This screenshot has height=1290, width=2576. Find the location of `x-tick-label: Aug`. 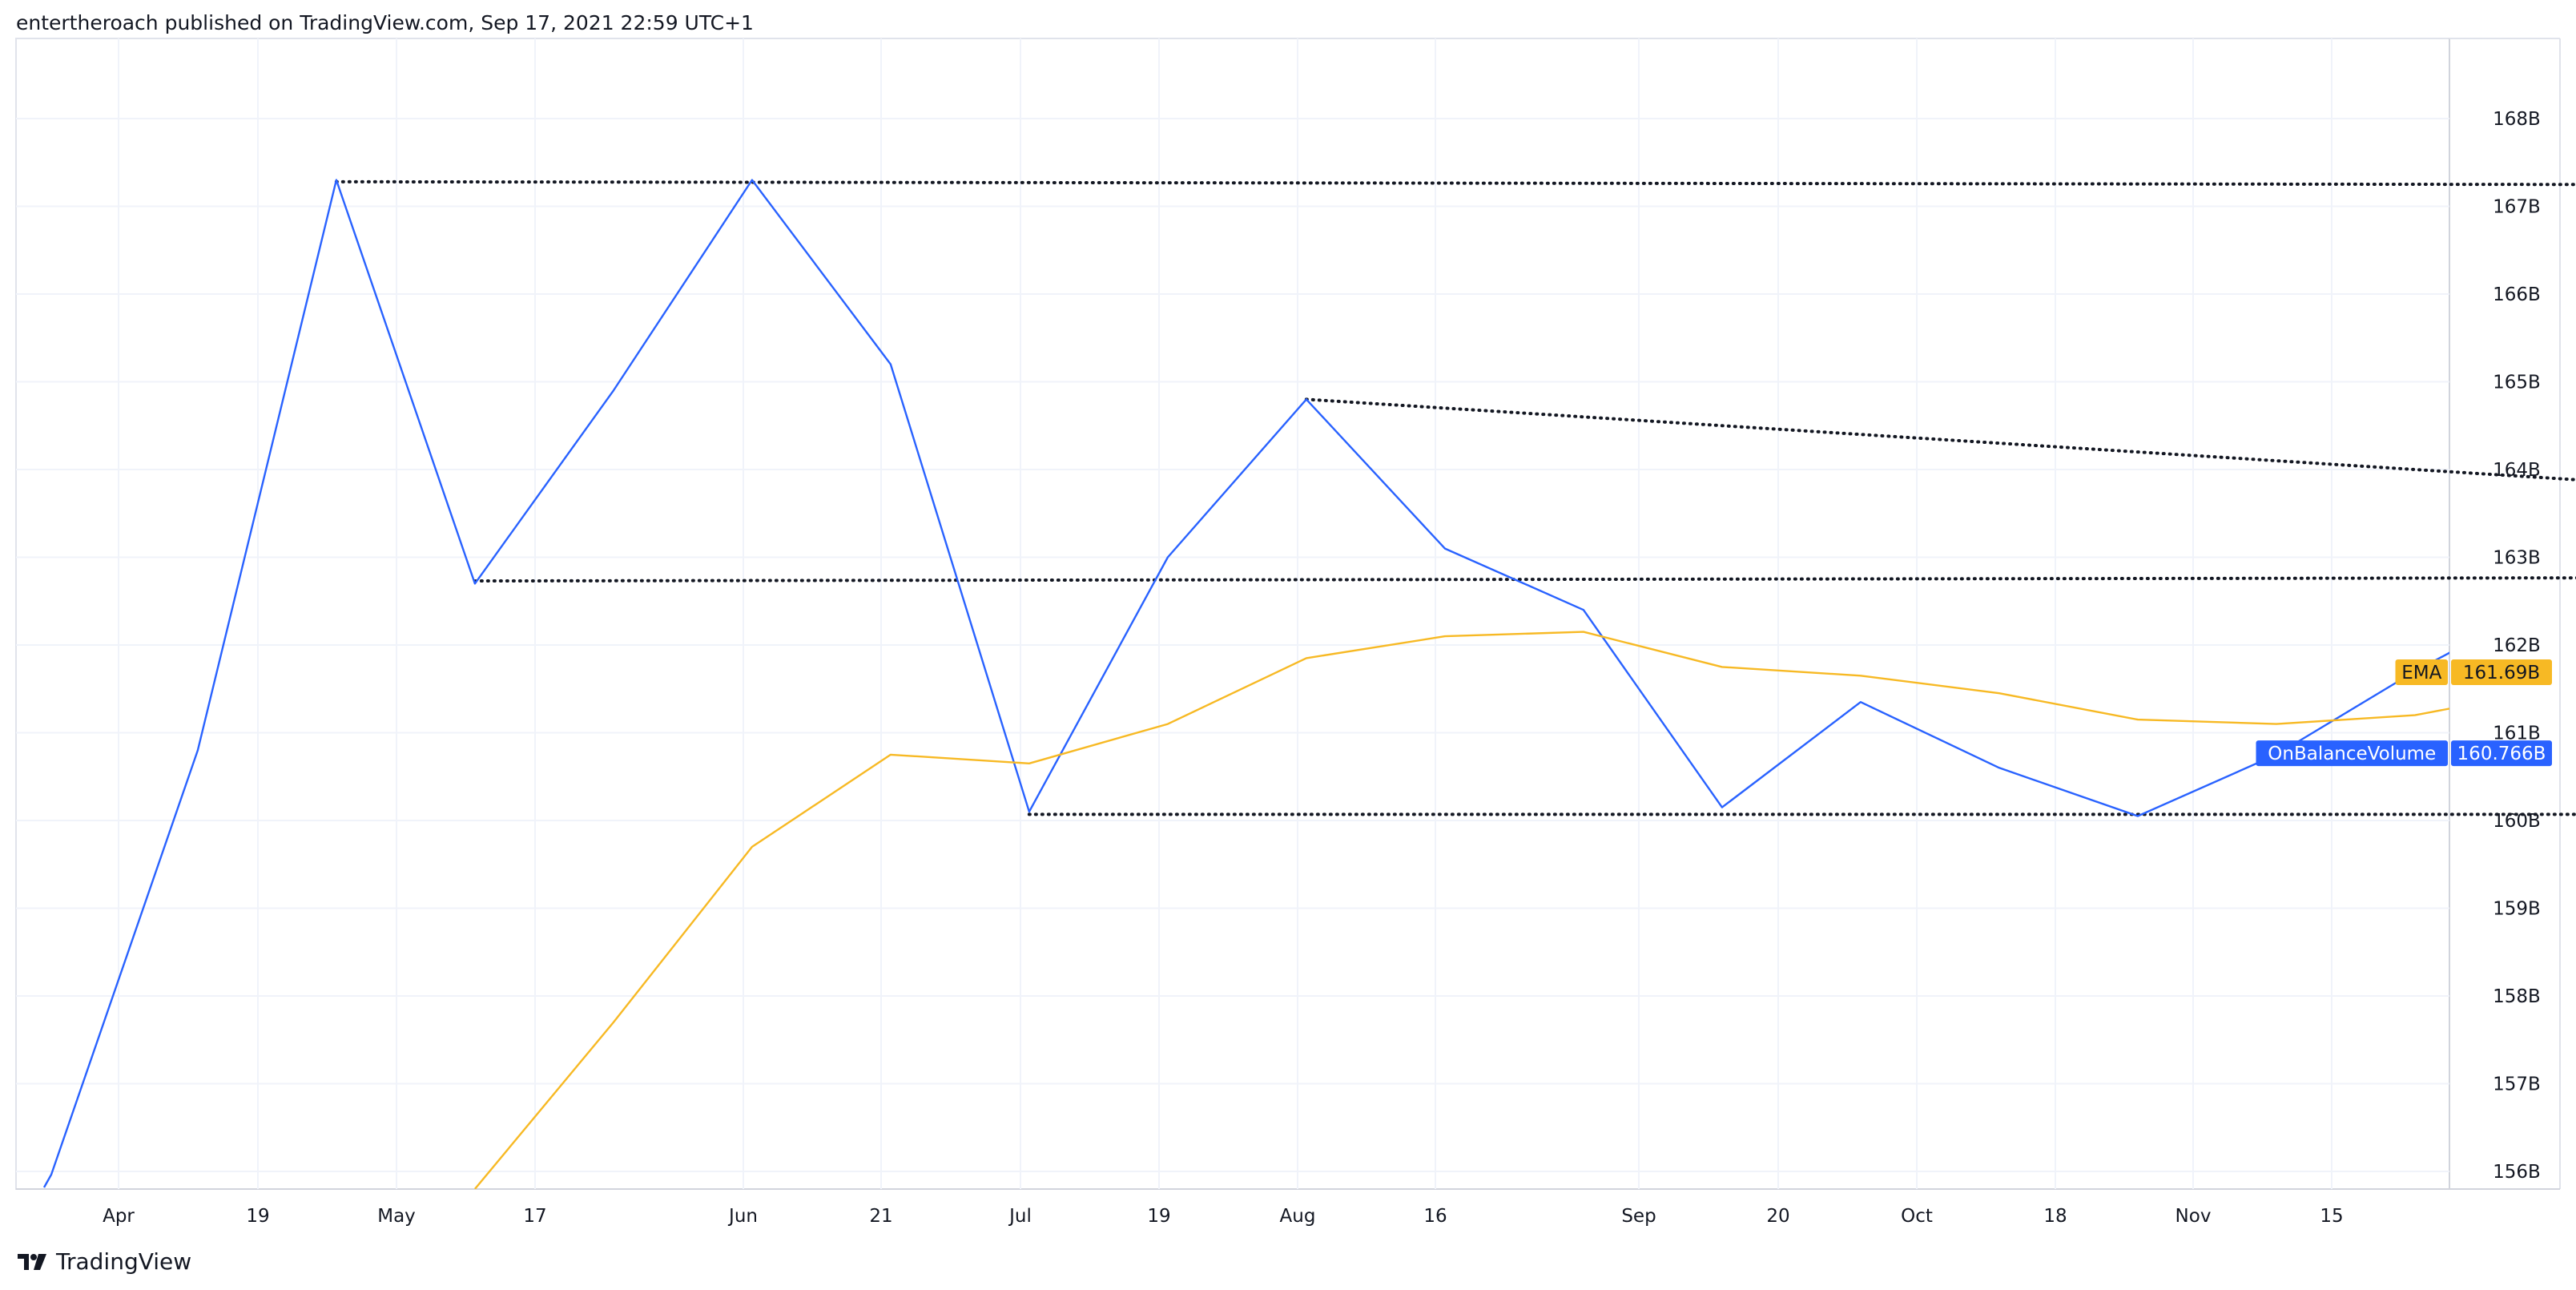

x-tick-label: Aug is located at coordinates (1298, 1216).